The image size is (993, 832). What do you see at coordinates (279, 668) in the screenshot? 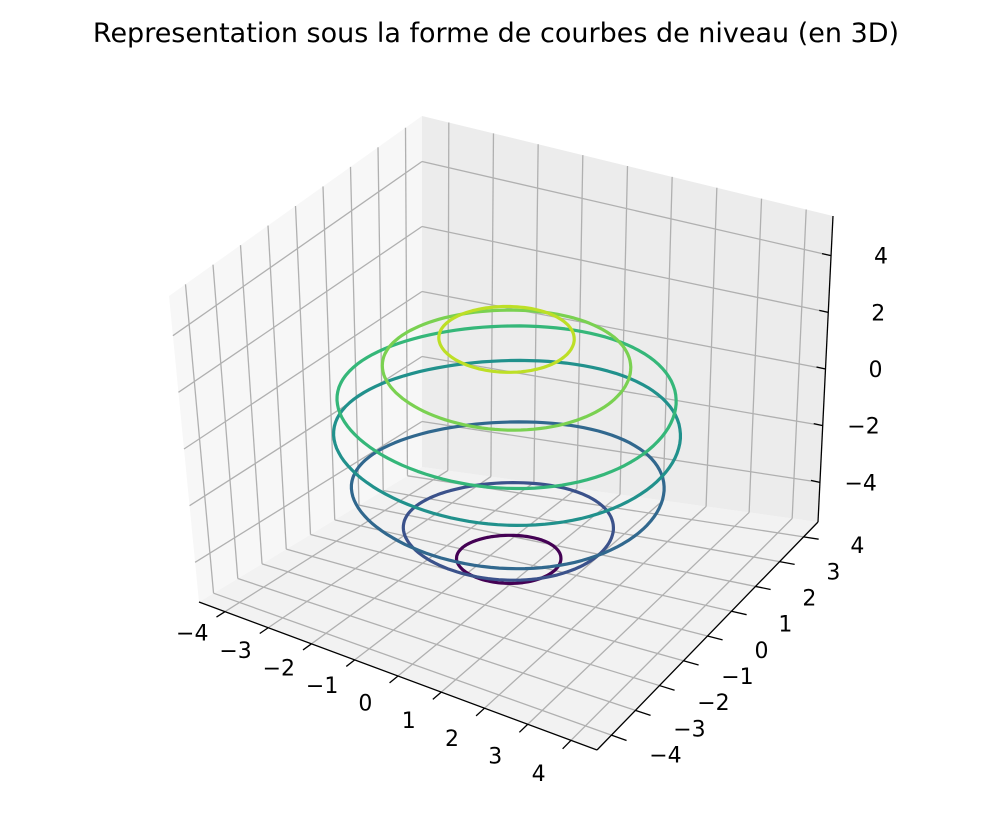
I see `x-tick-label: −2` at bounding box center [279, 668].